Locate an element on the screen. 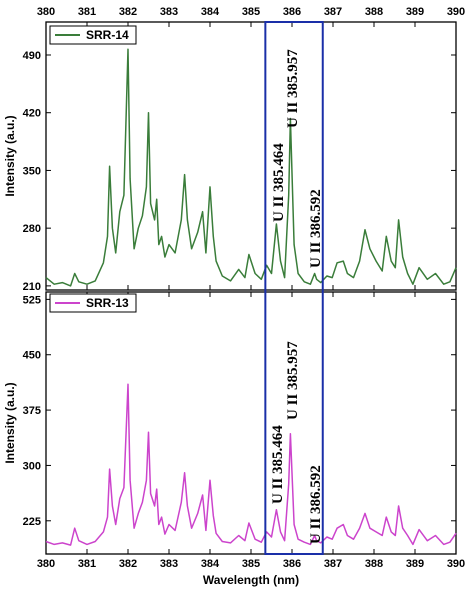 This screenshot has height=590, width=474. x-axis-label: Wavelength (nm) is located at coordinates (251, 580).